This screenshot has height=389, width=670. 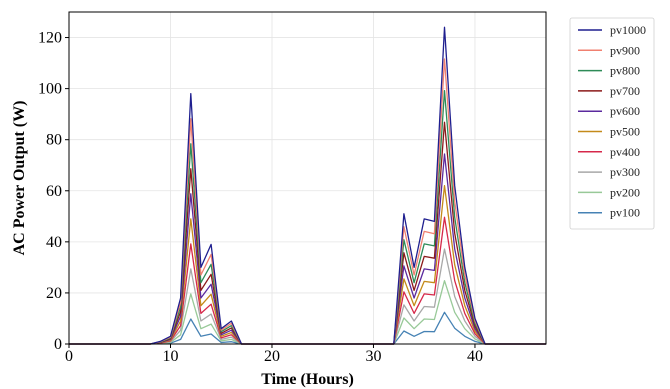 I want to click on y-tick-label: 100, so click(x=50, y=89).